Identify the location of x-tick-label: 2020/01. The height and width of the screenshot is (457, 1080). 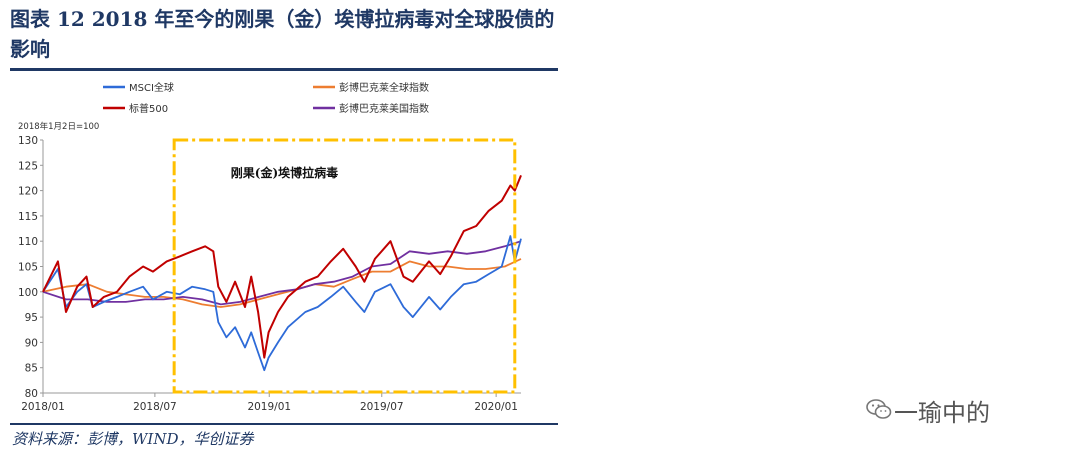
(496, 407).